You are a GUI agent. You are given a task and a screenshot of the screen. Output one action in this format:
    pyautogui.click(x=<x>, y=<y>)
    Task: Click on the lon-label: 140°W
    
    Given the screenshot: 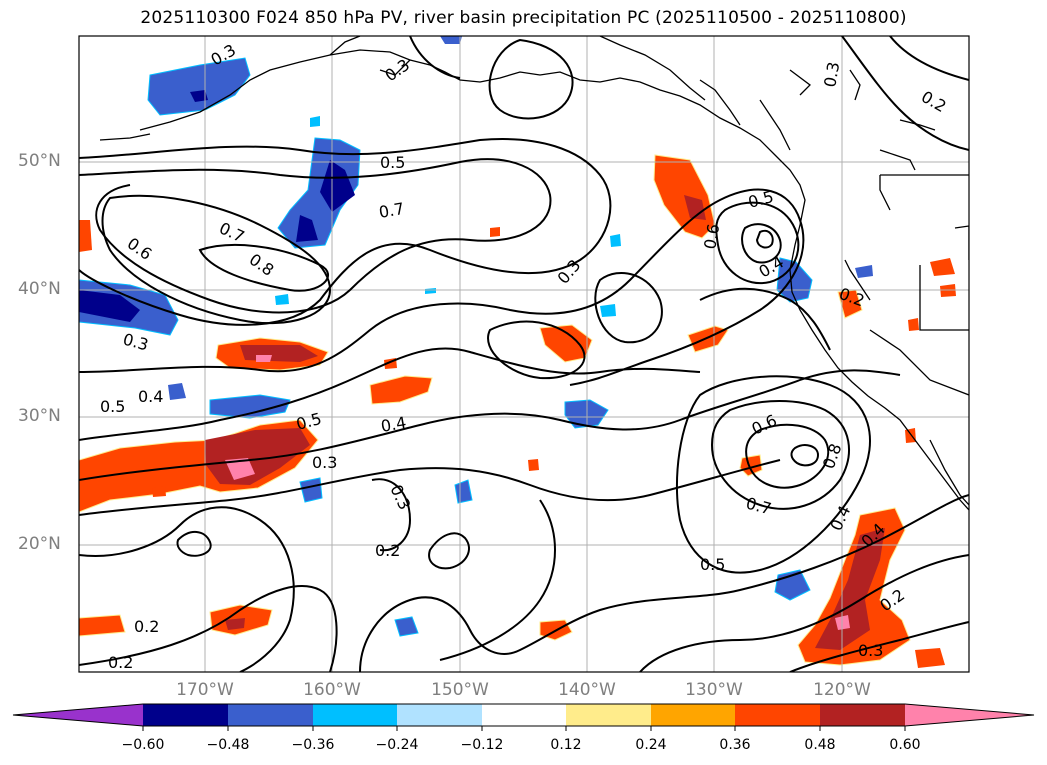 What is the action you would take?
    pyautogui.click(x=587, y=690)
    